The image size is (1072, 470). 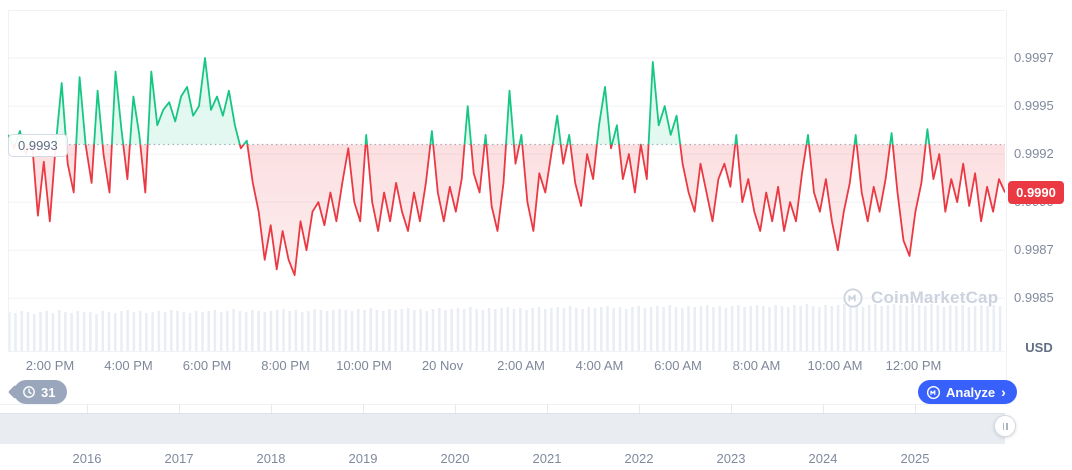 I want to click on history-badge: 31, so click(x=41, y=392).